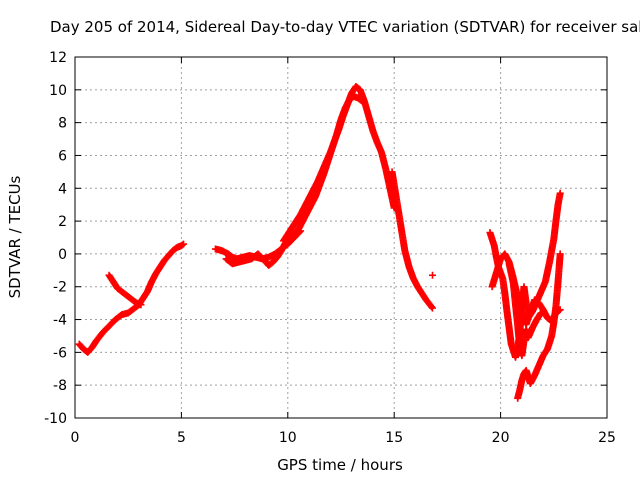  I want to click on x-axis-label: GPS time / hours, so click(340, 465).